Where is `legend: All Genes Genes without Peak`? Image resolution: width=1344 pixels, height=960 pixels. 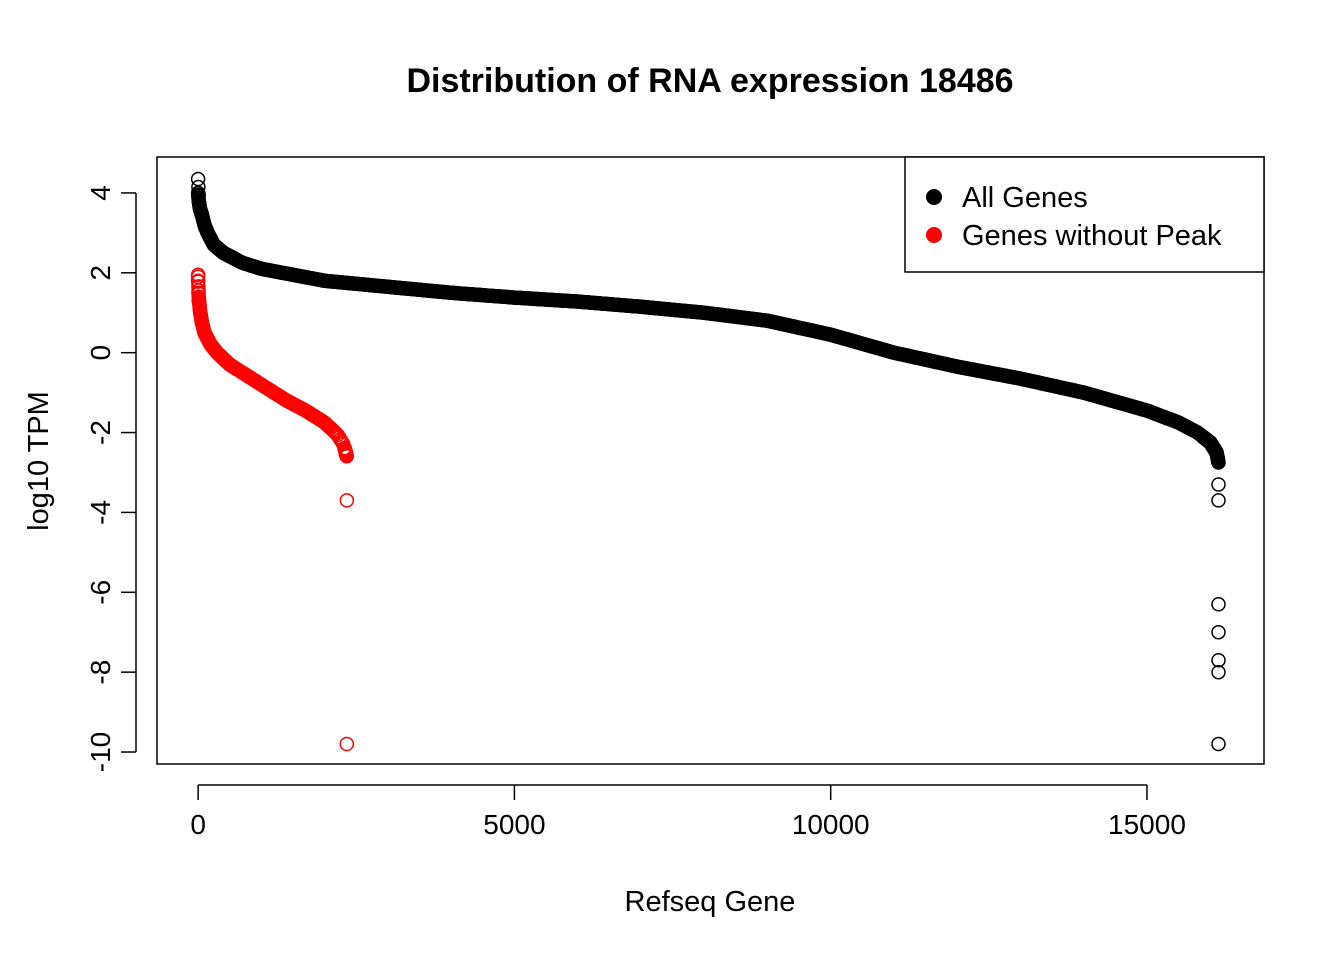
legend: All Genes Genes without Peak is located at coordinates (1084, 214).